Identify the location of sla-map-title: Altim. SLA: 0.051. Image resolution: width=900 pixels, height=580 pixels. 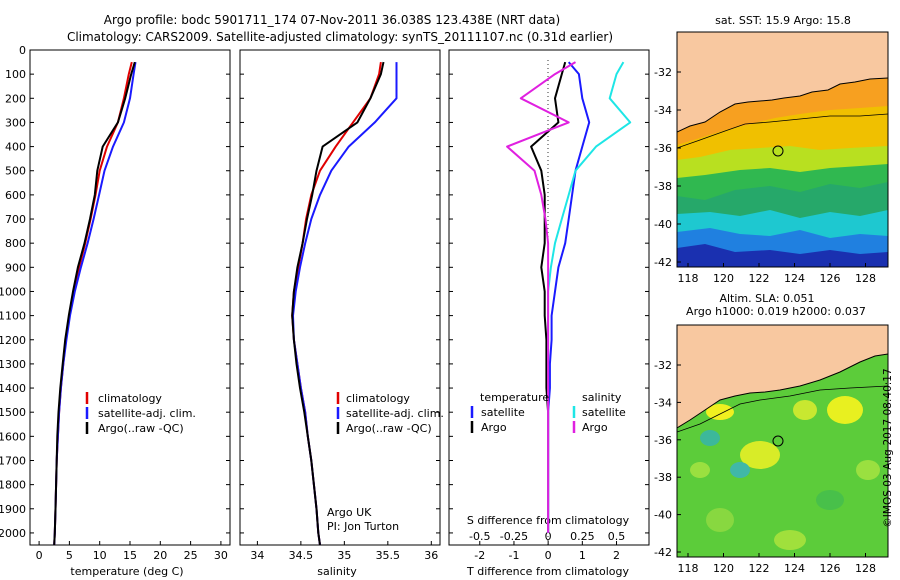
(766, 298).